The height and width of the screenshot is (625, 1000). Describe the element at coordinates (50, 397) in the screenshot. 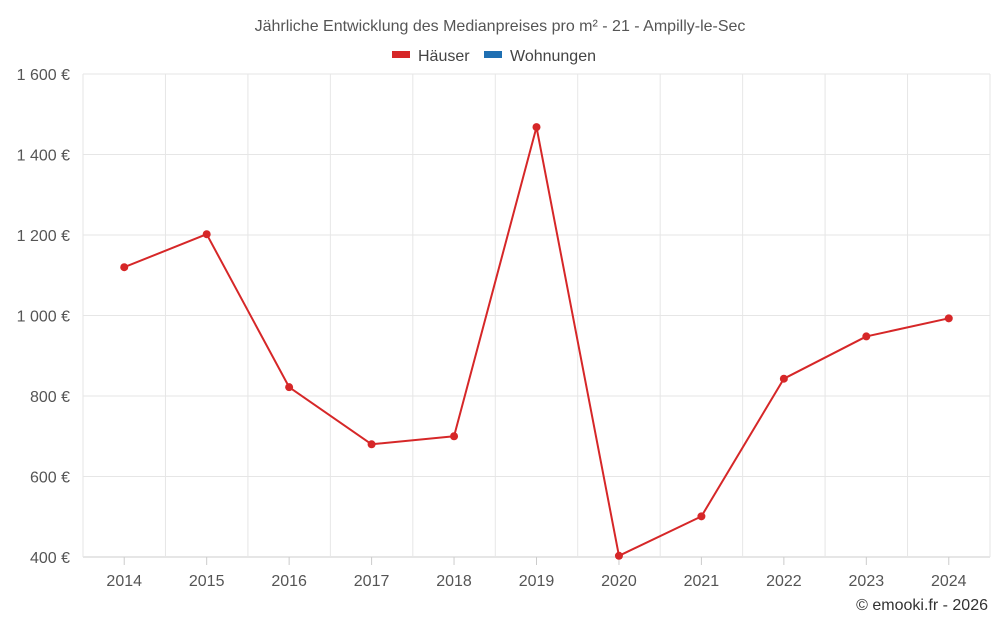

I see `y-tick-label-2: 800 €` at that location.